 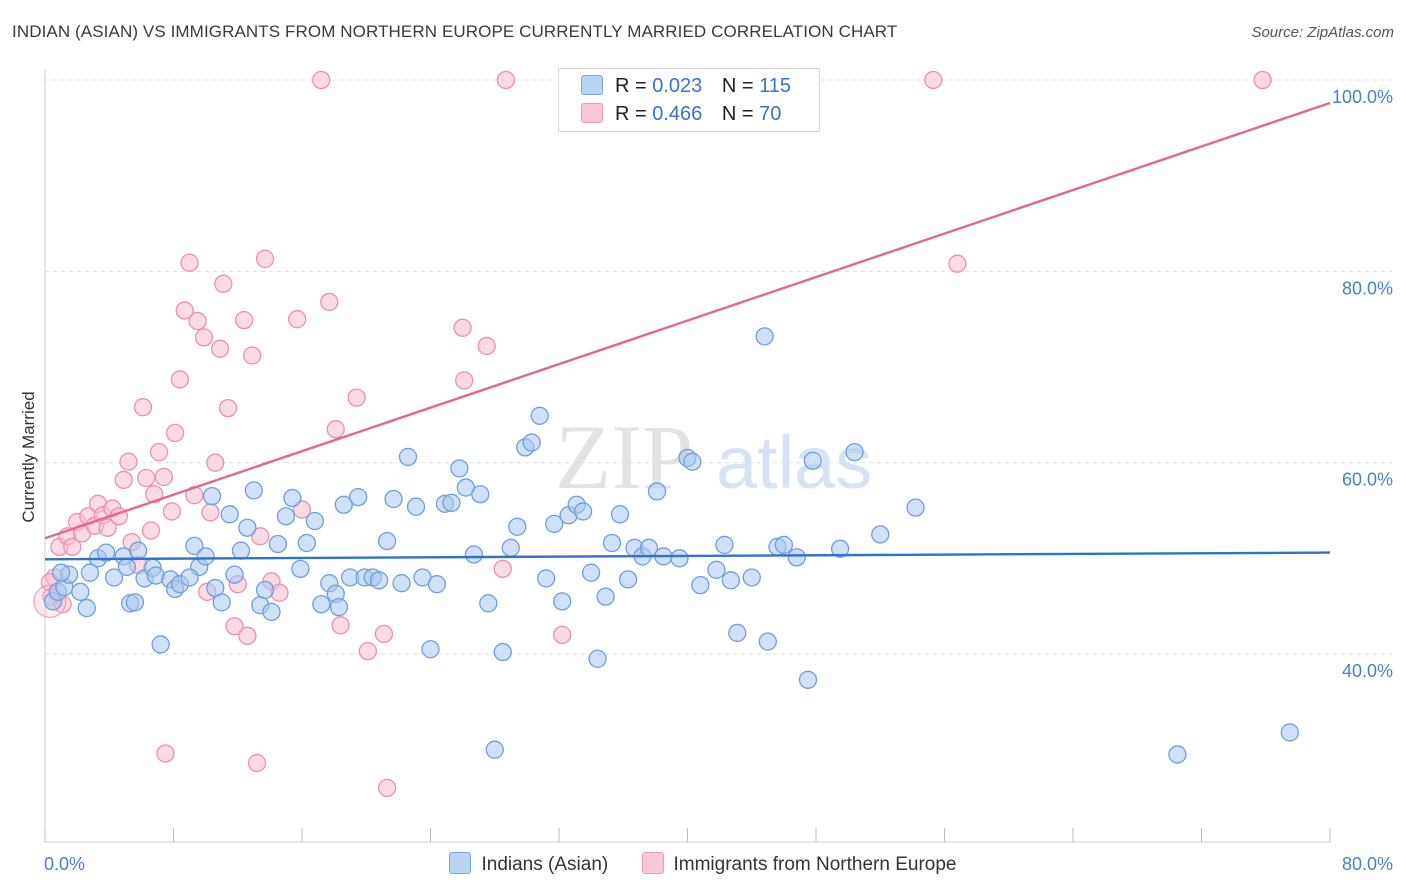 What do you see at coordinates (1362, 97) in the screenshot?
I see `y-tick-label: 100.0%` at bounding box center [1362, 97].